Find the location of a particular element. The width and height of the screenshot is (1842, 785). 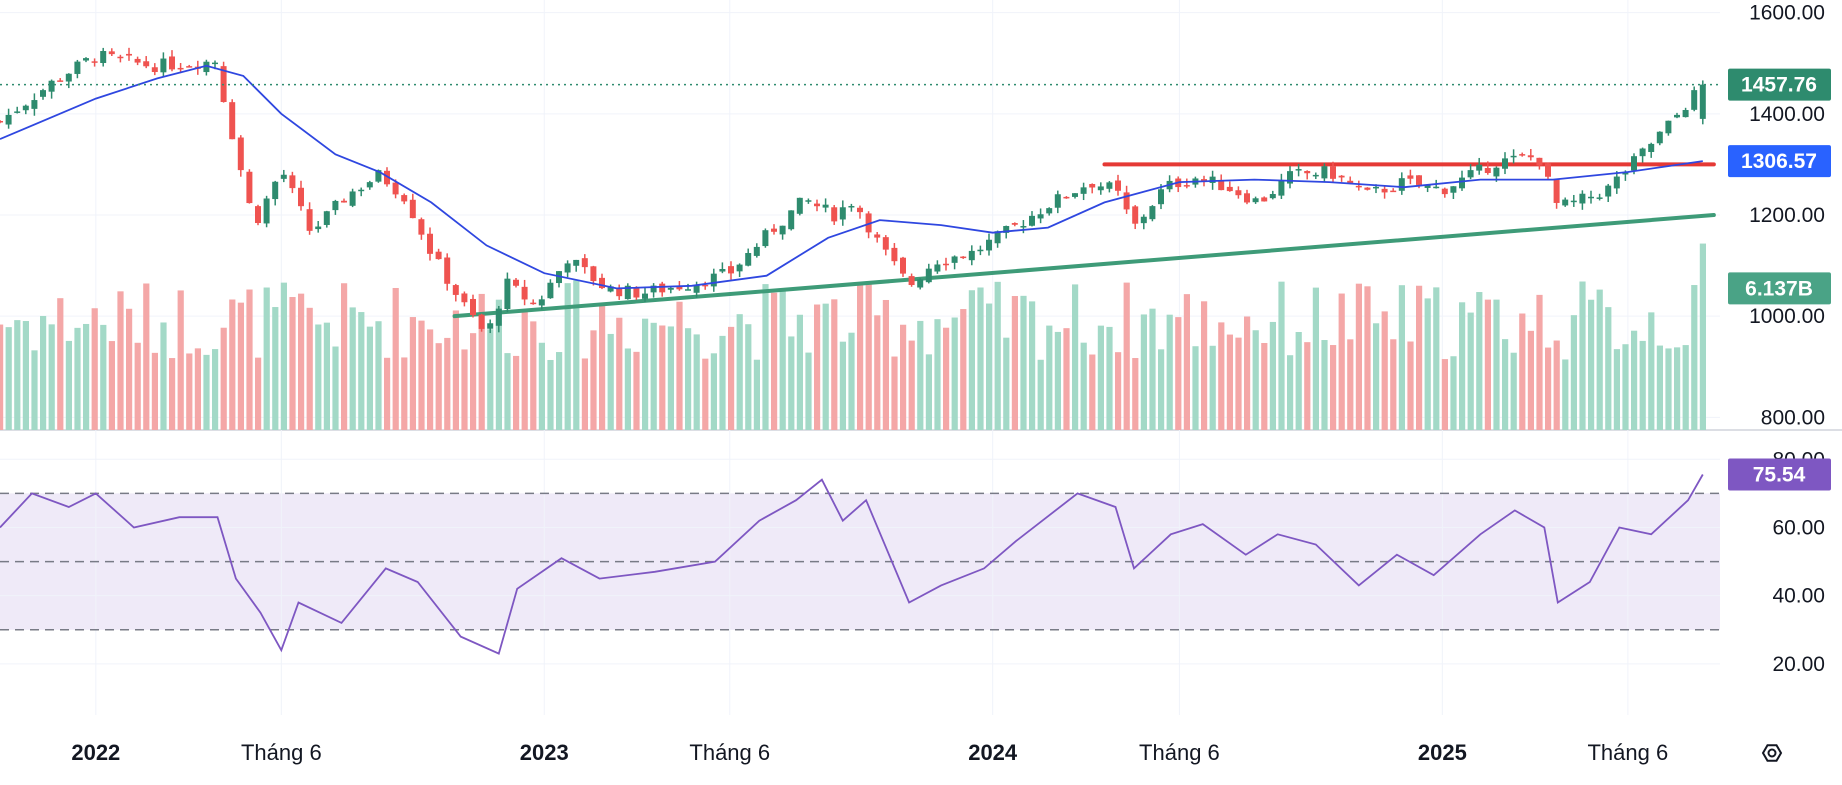

rsi-tick-label: 40.00 is located at coordinates (1798, 596).